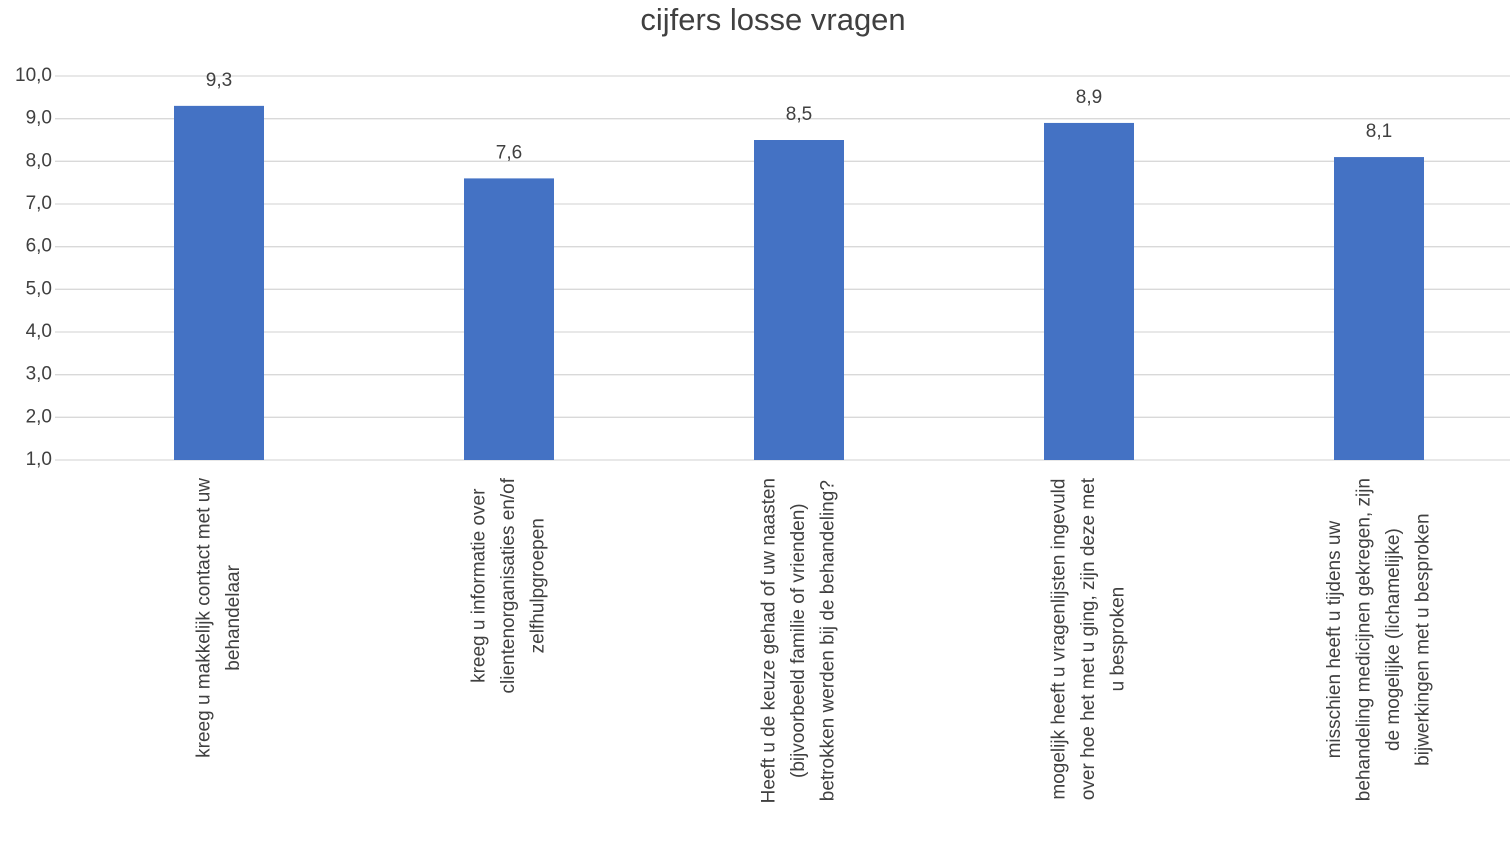 The height and width of the screenshot is (853, 1510). I want to click on x-tick-label: kreeg u makkelijk contact met uw, so click(203, 618).